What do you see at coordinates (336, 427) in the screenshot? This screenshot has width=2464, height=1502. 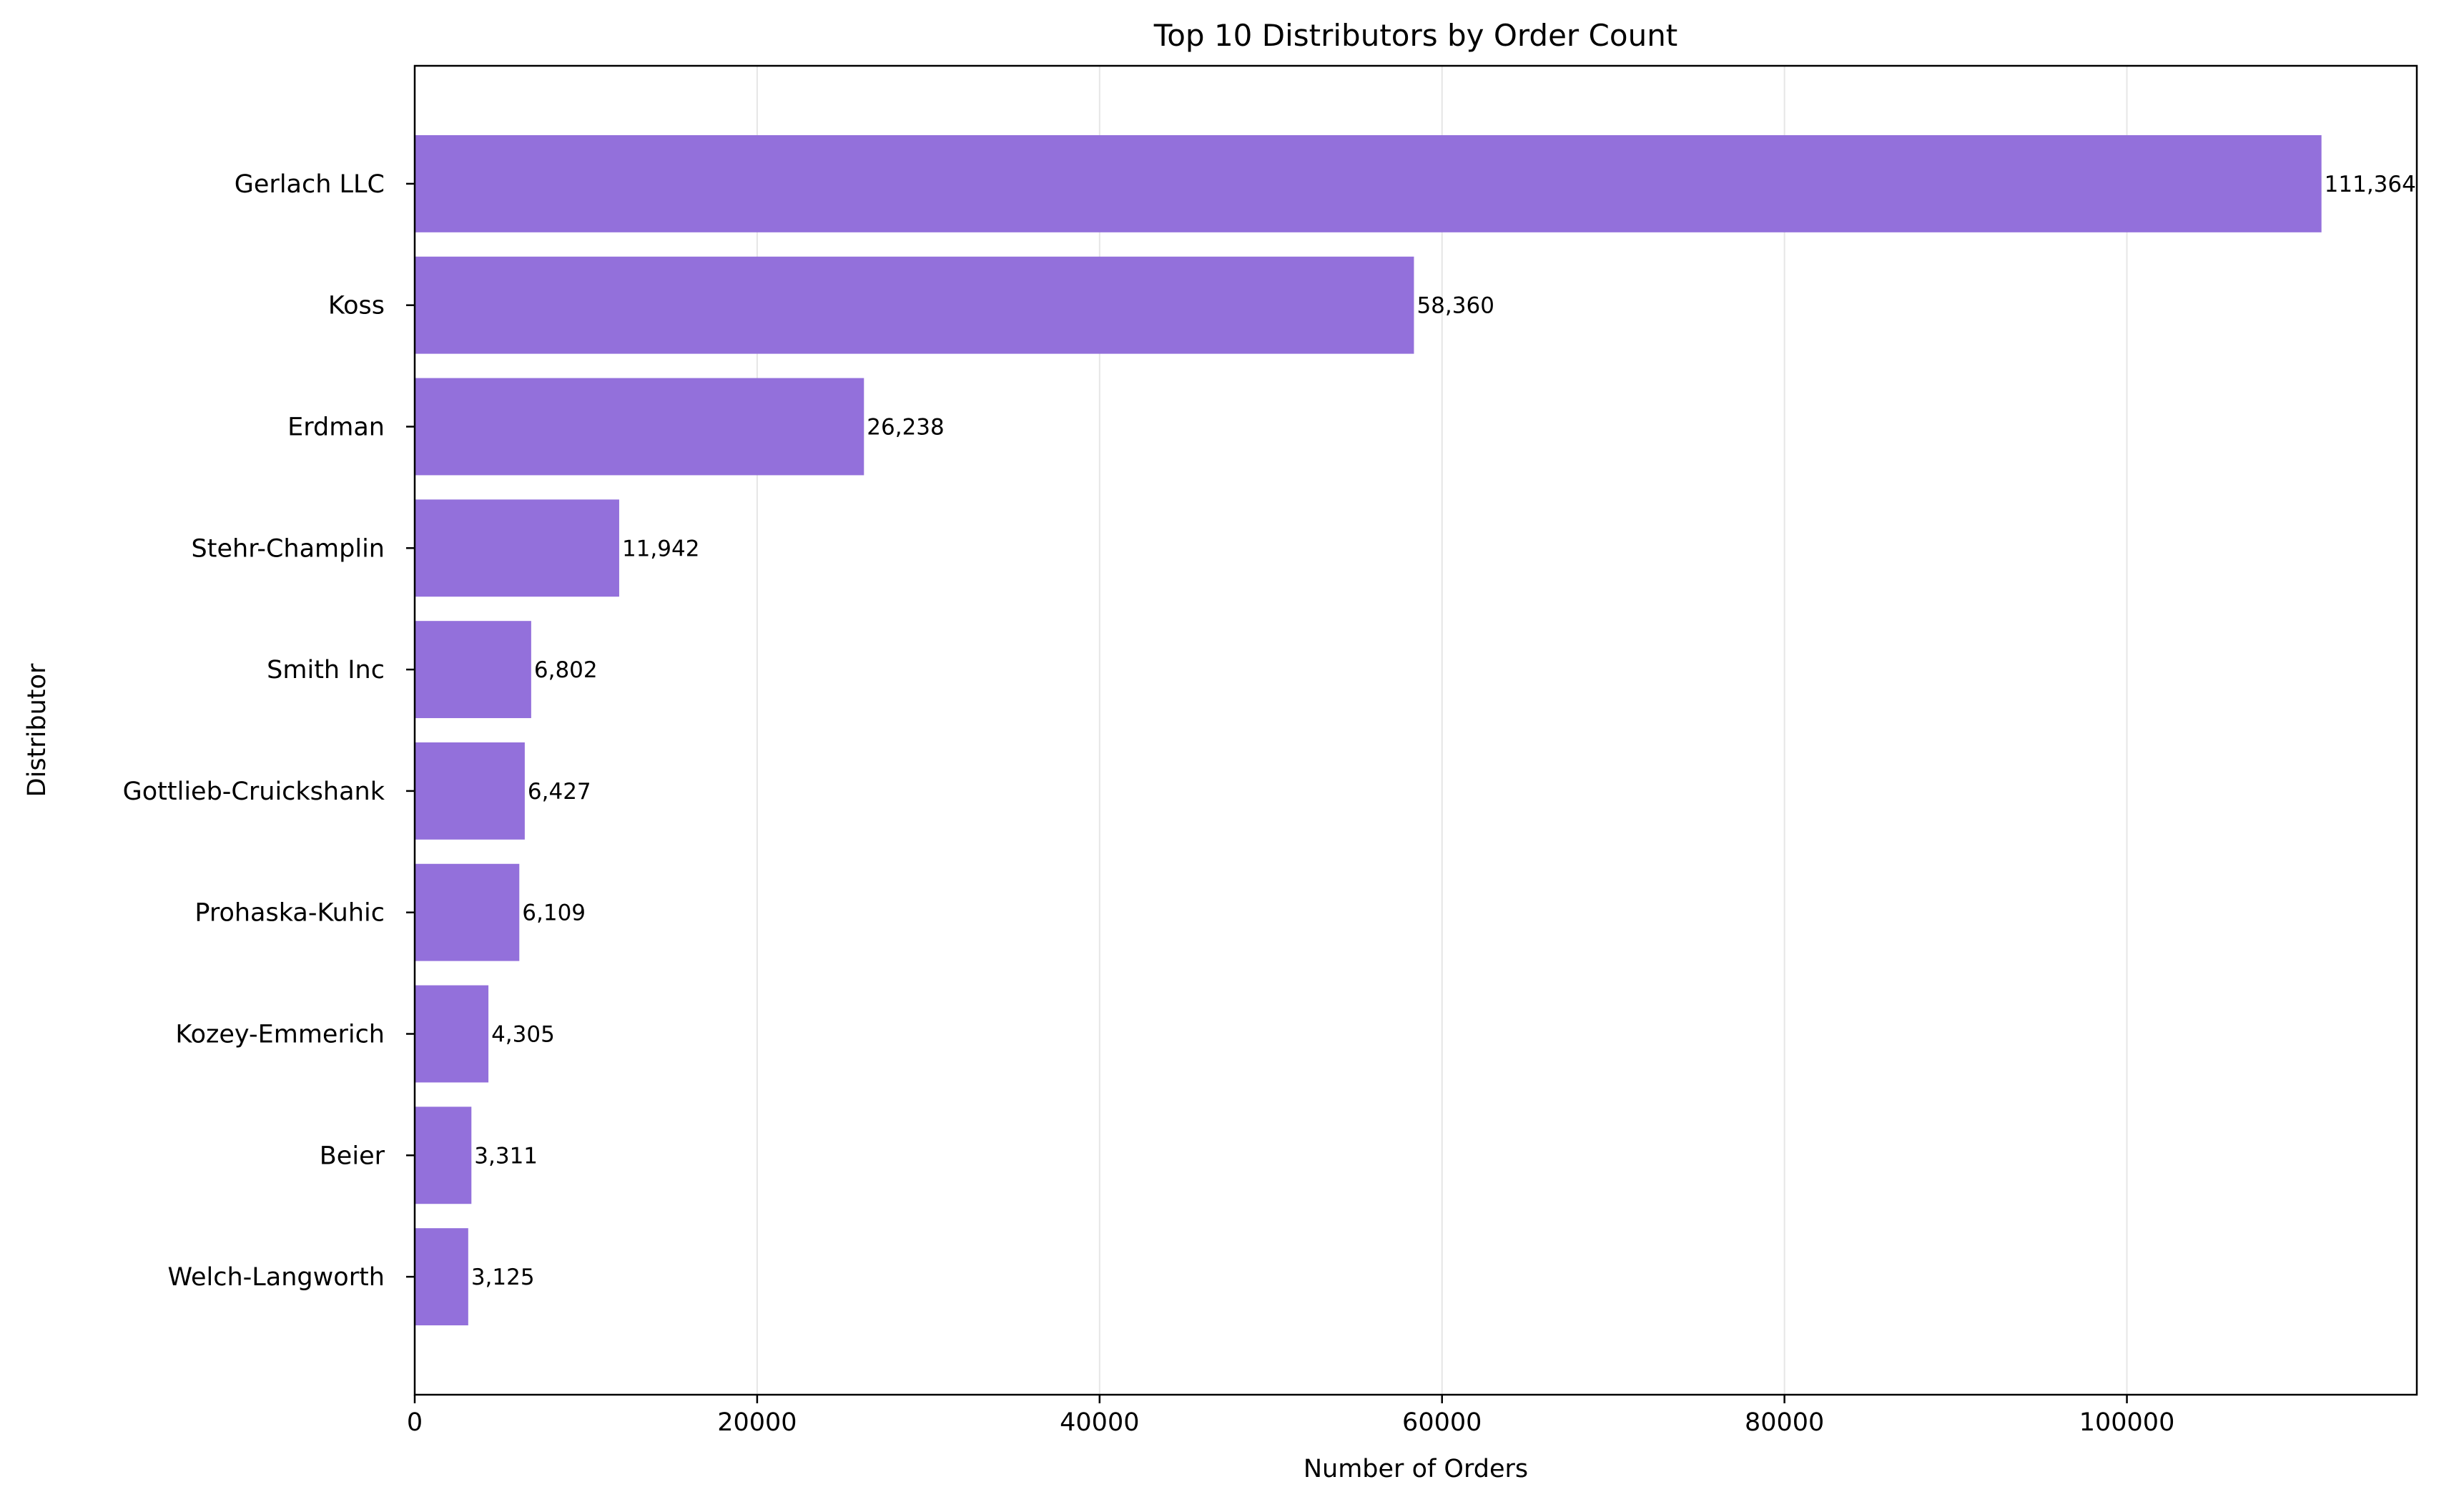 I see `y-tick-label: Erdman` at bounding box center [336, 427].